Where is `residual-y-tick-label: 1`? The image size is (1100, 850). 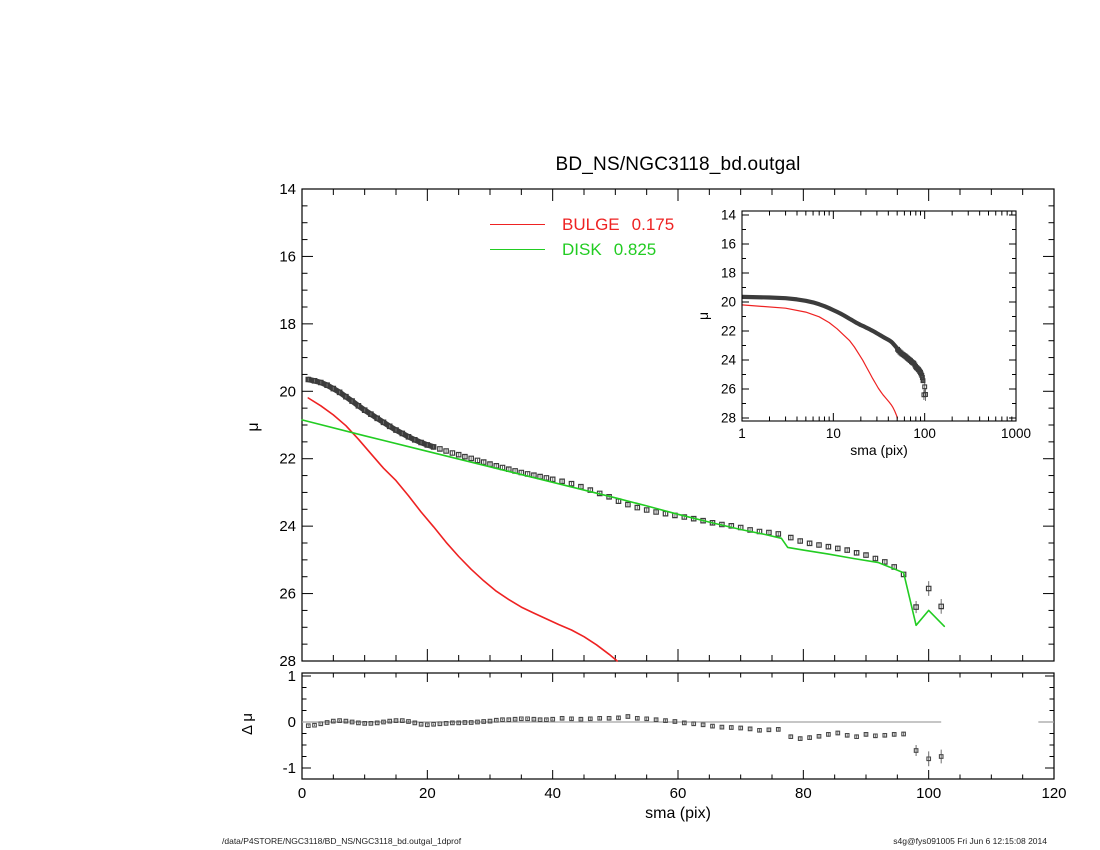
residual-y-tick-label: 1 is located at coordinates (292, 676).